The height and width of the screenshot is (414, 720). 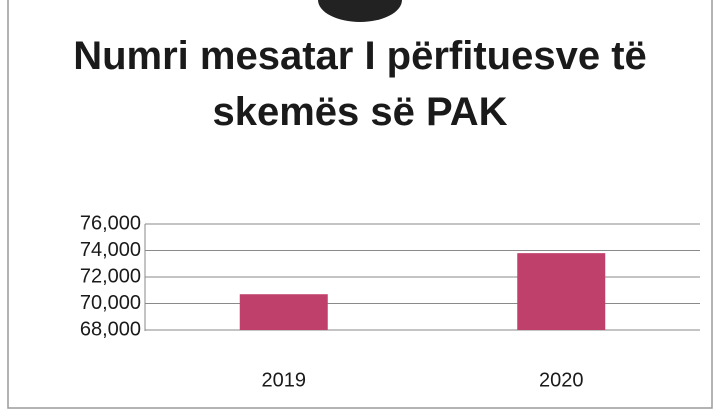 I want to click on y-tick-label: 72,000, so click(x=110, y=276).